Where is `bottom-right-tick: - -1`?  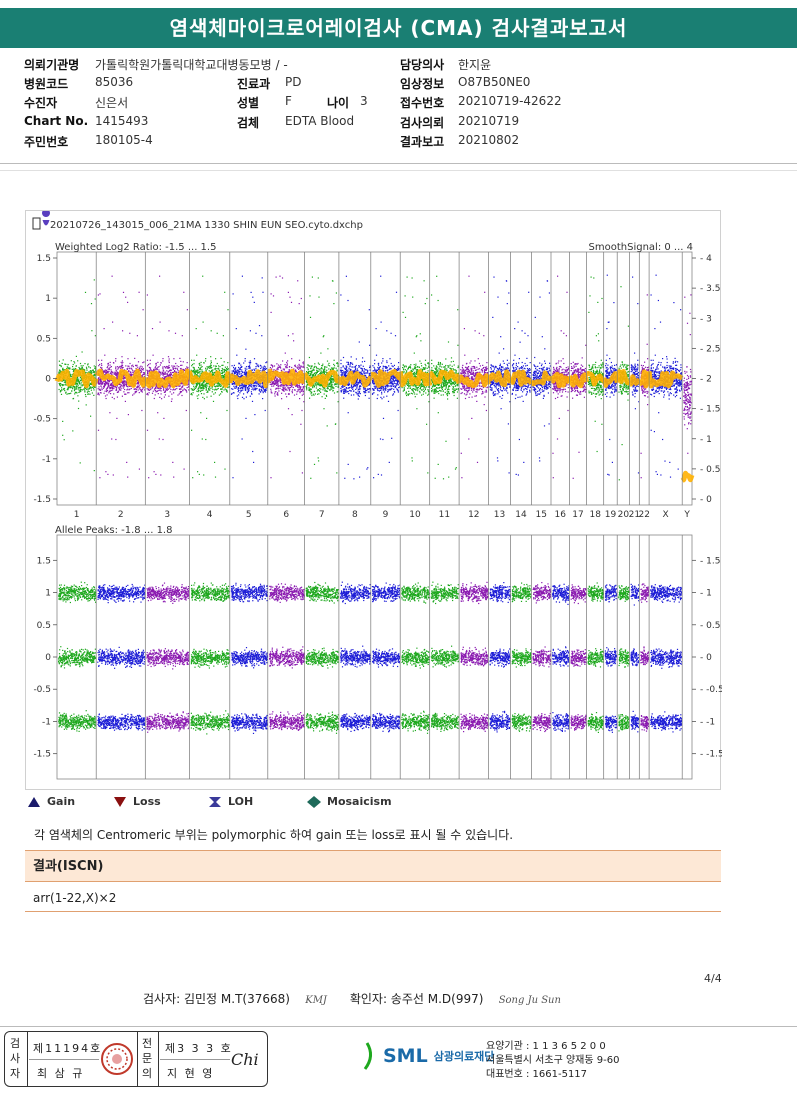
bottom-right-tick: - -1 is located at coordinates (707, 722).